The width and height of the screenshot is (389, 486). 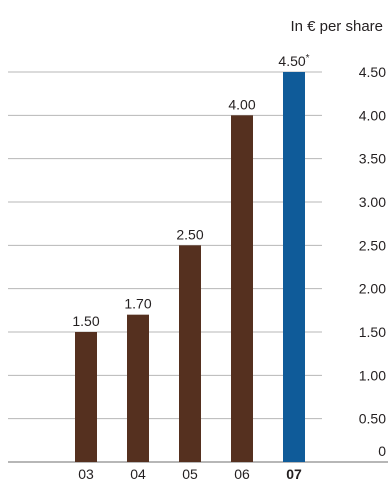 I want to click on bar-value-label: 1.50, so click(x=85, y=321).